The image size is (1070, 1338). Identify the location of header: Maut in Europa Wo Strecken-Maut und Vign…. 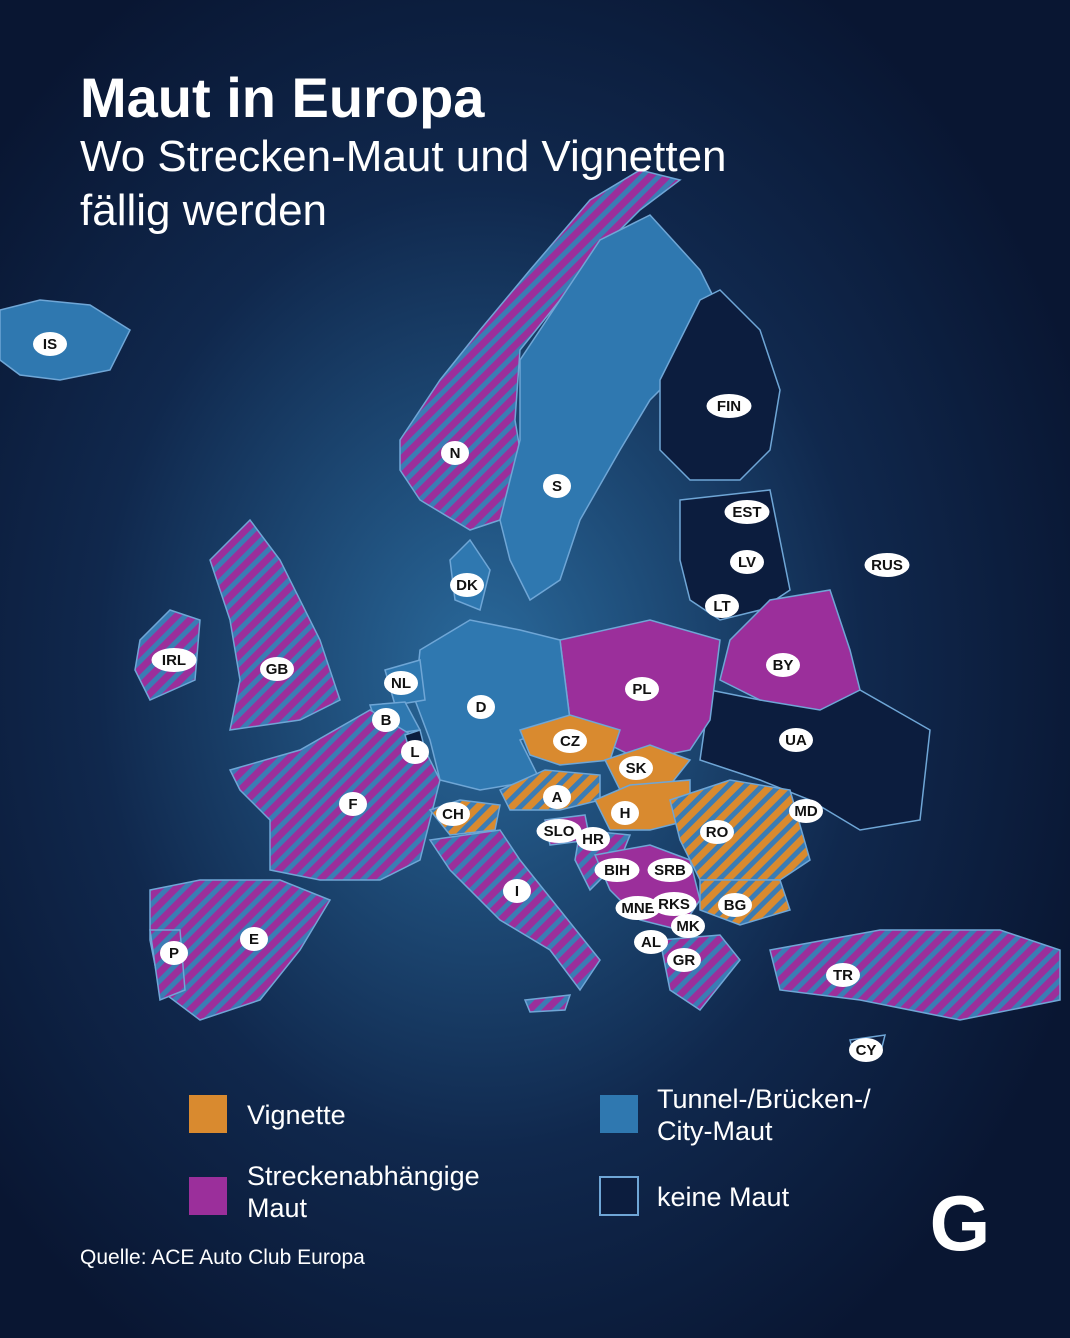
(403, 152).